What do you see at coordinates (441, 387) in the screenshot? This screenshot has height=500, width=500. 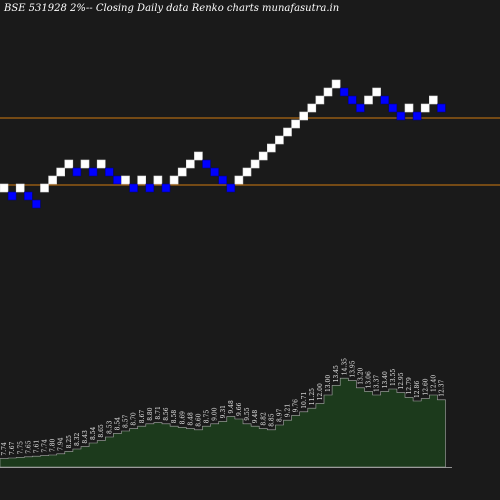 I see `volume-label: 12.37` at bounding box center [441, 387].